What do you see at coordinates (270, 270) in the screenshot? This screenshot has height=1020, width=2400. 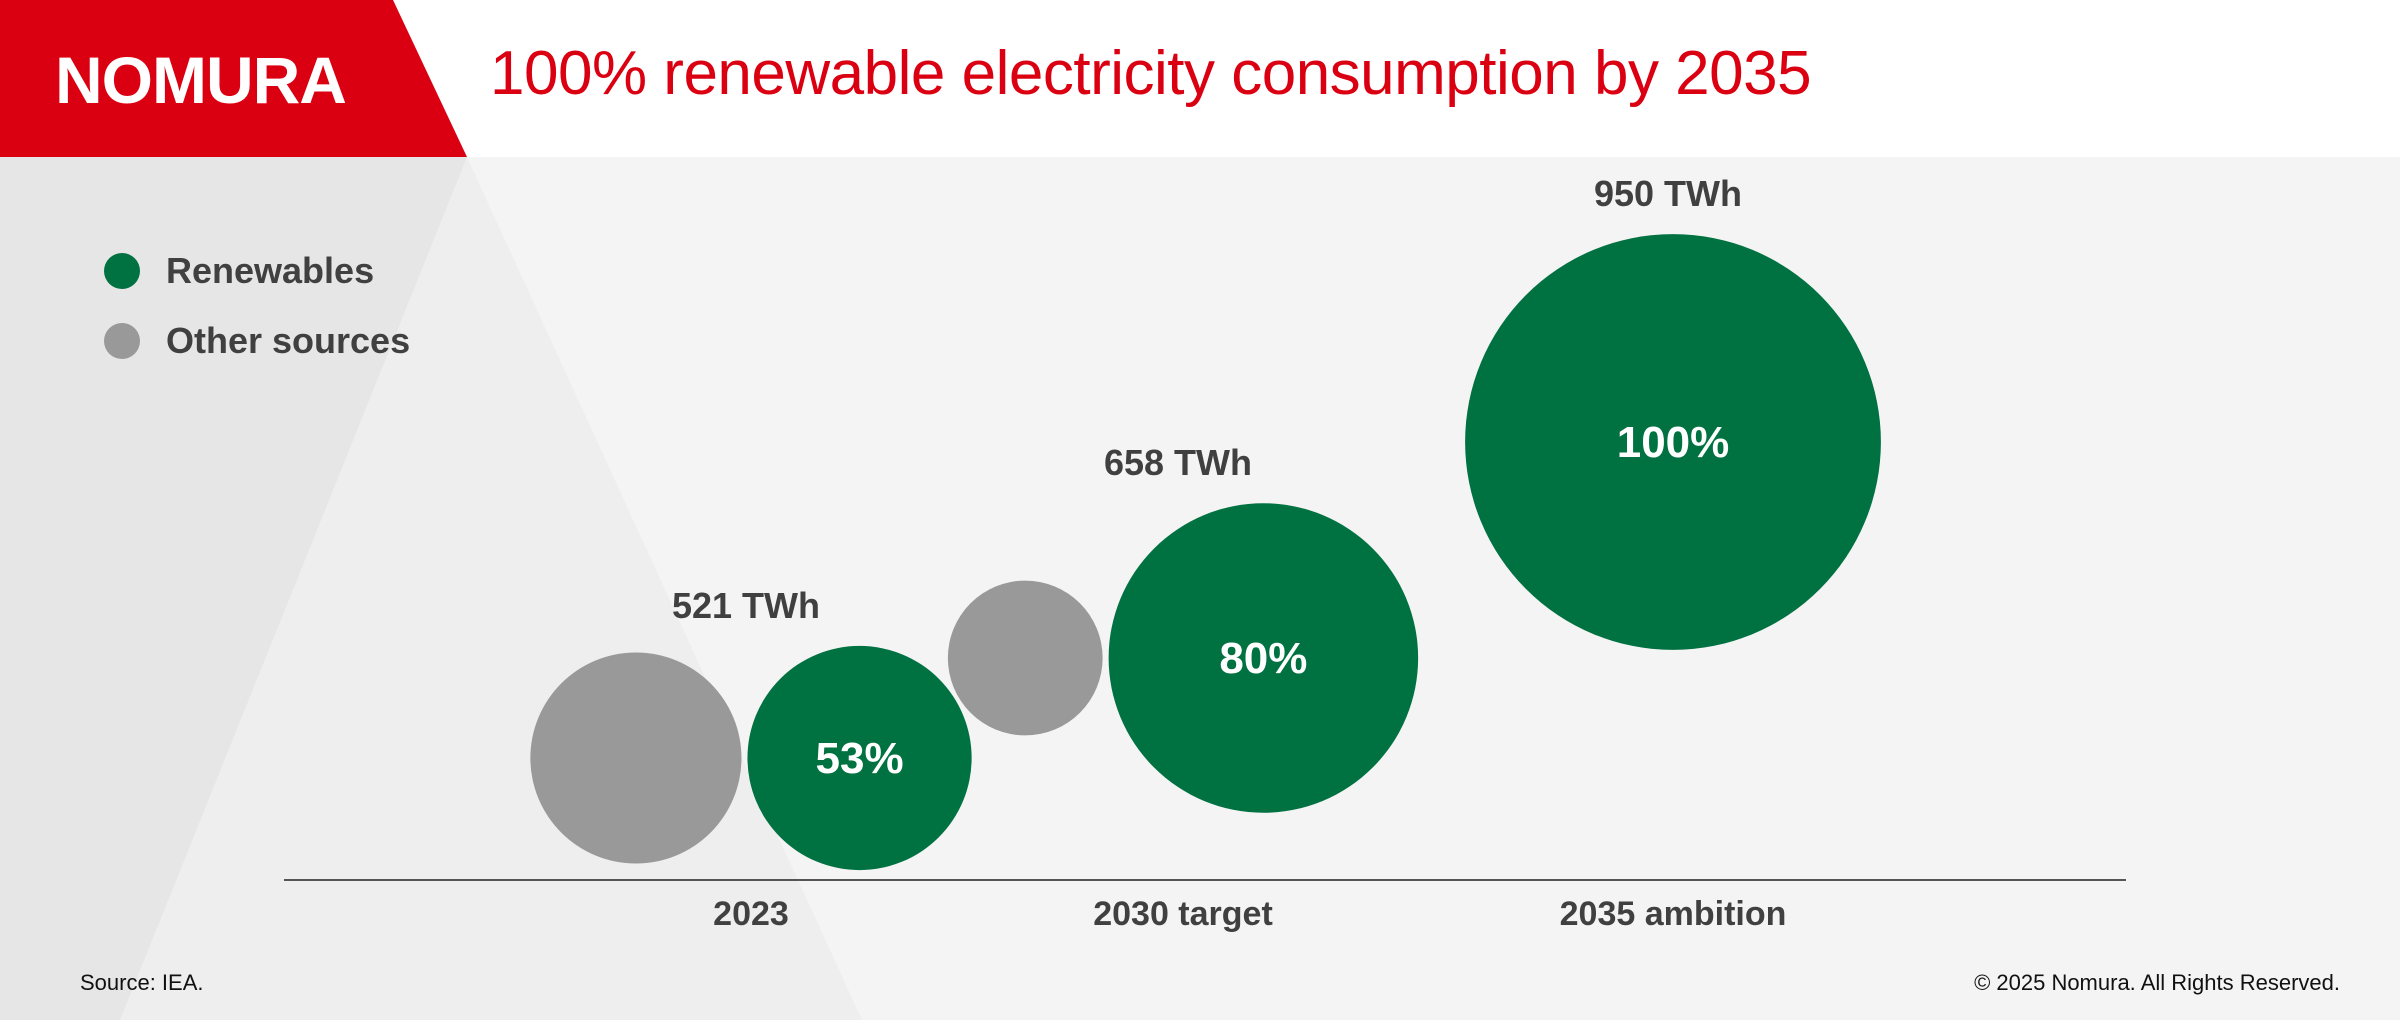 I see `legend-label: Renewables` at bounding box center [270, 270].